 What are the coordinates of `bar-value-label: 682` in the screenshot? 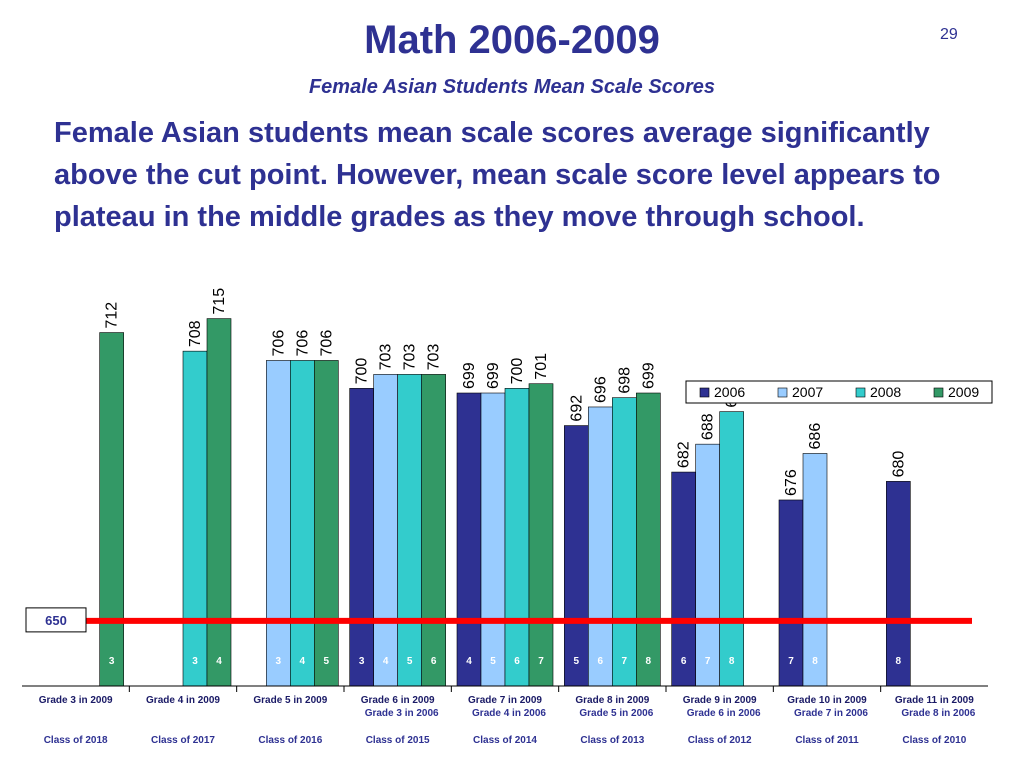 It's located at (684, 454).